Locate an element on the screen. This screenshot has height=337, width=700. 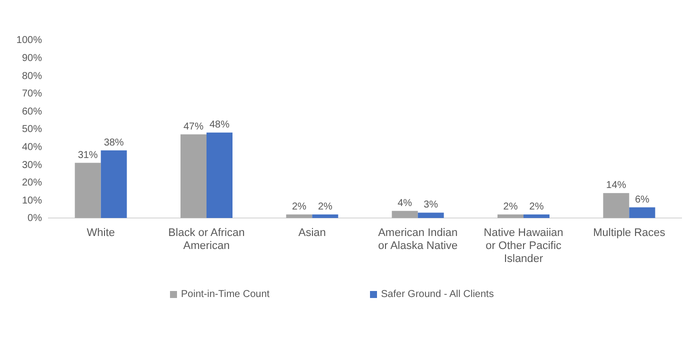
data-label: 47% is located at coordinates (193, 126).